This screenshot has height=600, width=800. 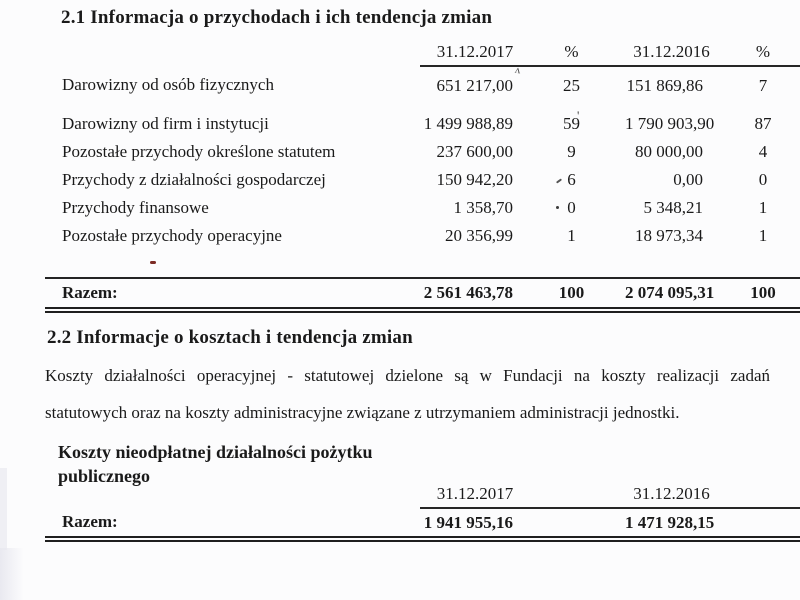 I want to click on value-2016: 18 973,34, so click(x=669, y=235).